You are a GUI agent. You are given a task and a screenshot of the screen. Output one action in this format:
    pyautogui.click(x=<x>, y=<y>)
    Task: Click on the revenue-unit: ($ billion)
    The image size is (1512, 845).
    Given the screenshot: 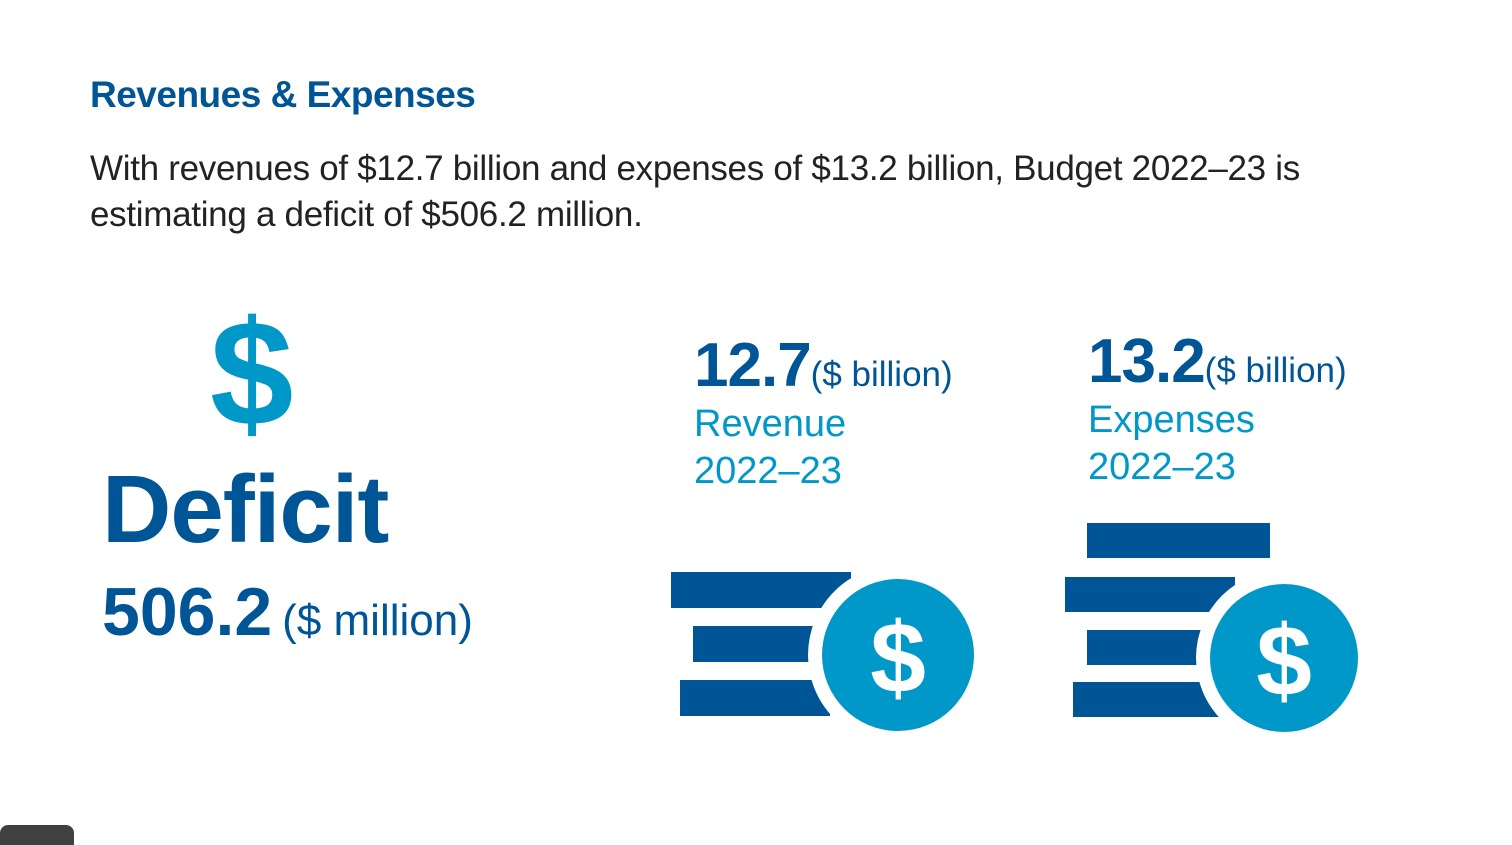 What is the action you would take?
    pyautogui.click(x=881, y=374)
    